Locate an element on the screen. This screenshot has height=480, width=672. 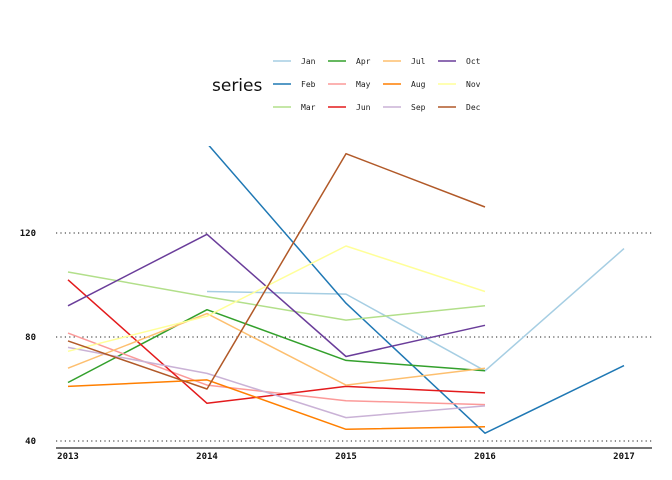
legend-label: May is located at coordinates (363, 84).